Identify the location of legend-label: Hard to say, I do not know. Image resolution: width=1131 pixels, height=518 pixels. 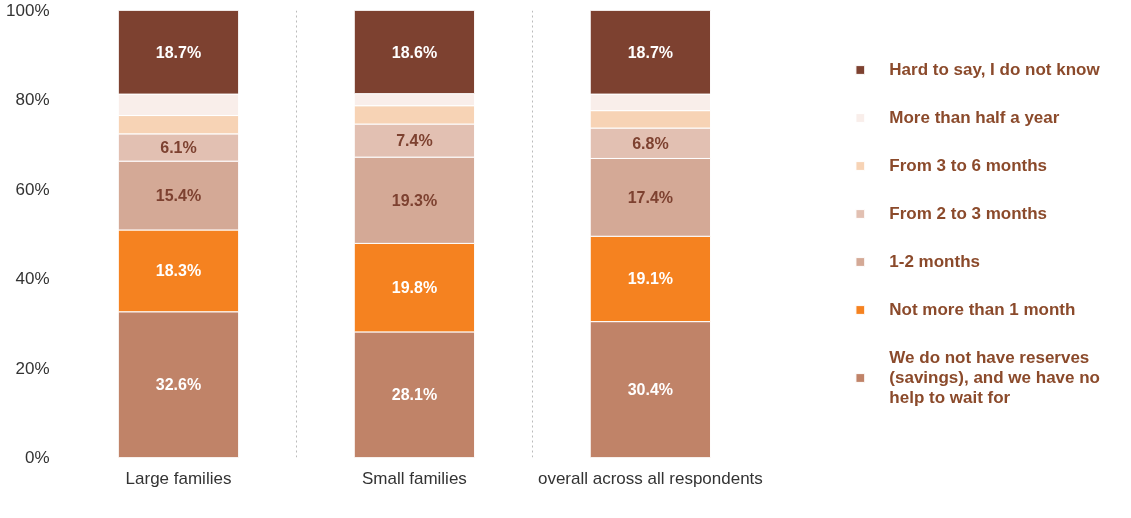
(994, 69).